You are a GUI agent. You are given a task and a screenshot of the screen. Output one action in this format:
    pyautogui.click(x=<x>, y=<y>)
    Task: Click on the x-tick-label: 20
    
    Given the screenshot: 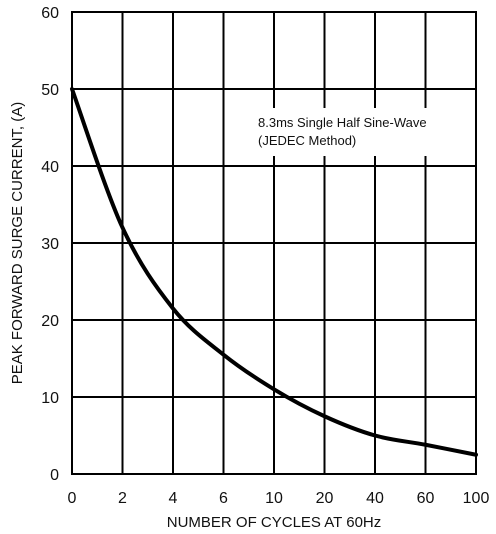 What is the action you would take?
    pyautogui.click(x=325, y=498)
    